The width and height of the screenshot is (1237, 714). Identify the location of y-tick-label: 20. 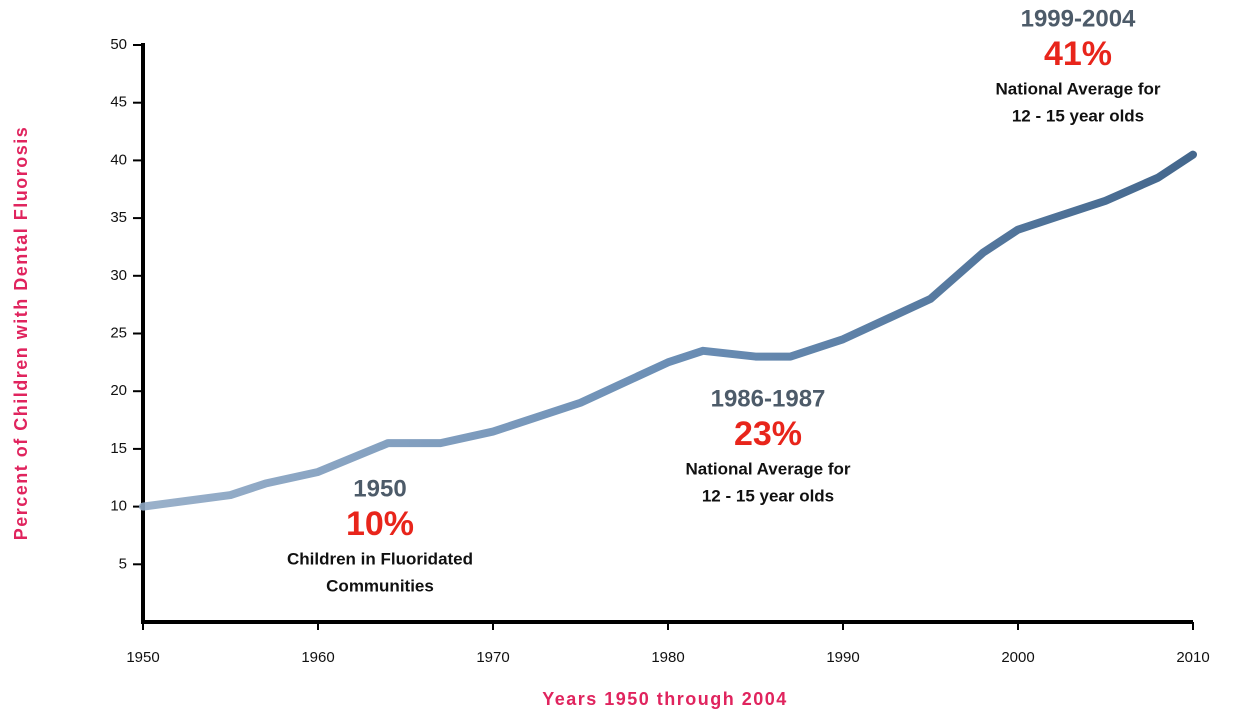
(118, 390).